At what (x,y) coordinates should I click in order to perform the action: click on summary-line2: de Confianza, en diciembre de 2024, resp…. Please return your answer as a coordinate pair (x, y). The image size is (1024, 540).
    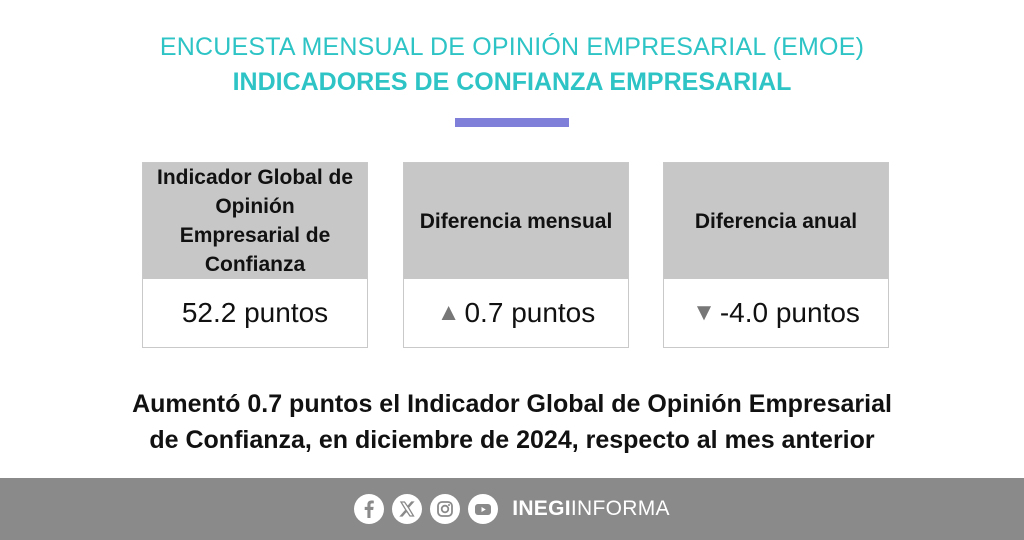
    Looking at the image, I should click on (512, 440).